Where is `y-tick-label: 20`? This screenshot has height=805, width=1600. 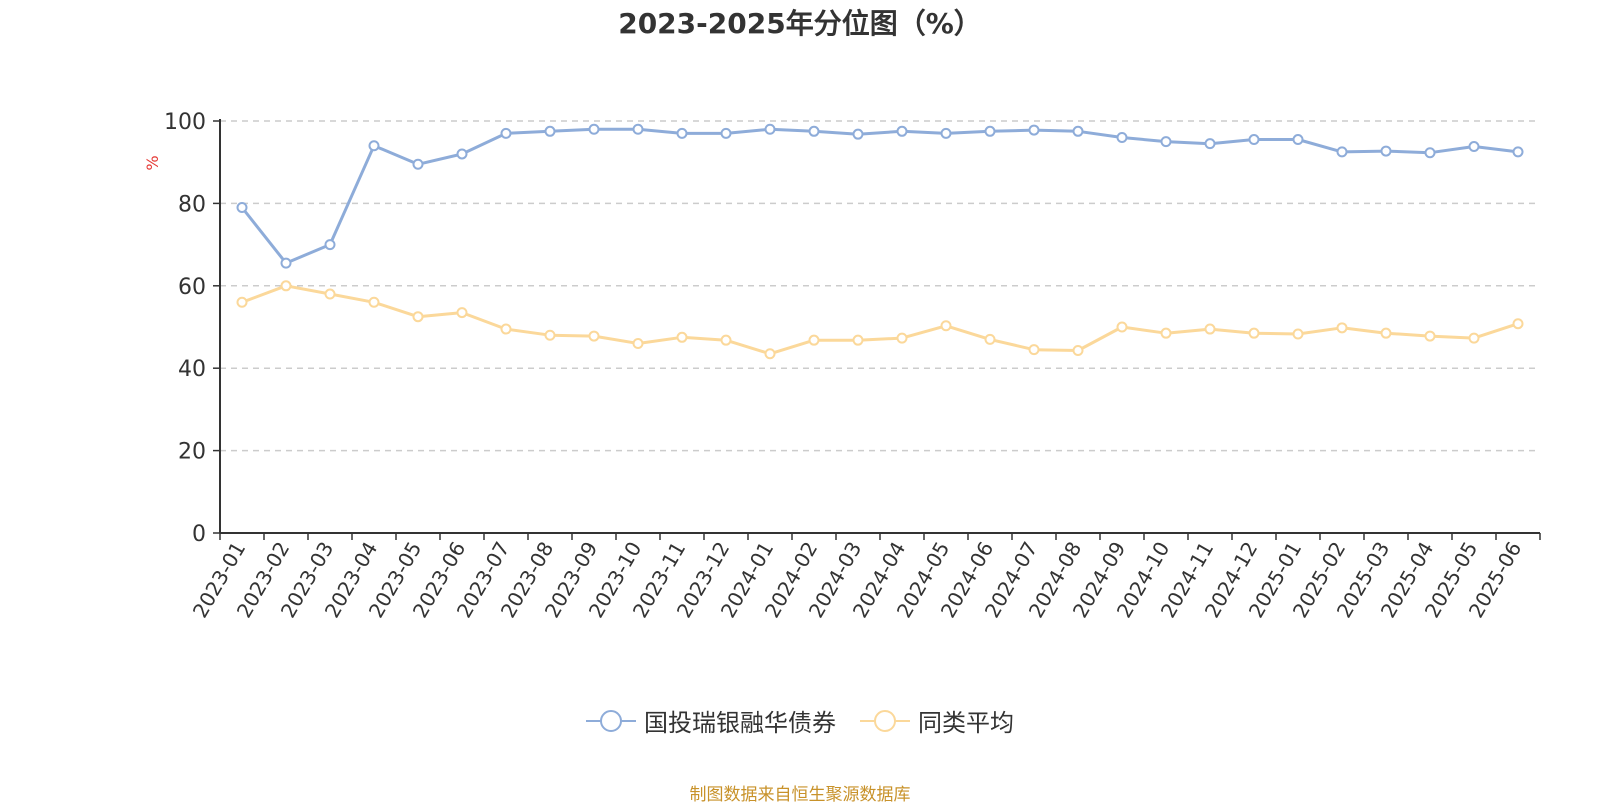
y-tick-label: 20 is located at coordinates (192, 452).